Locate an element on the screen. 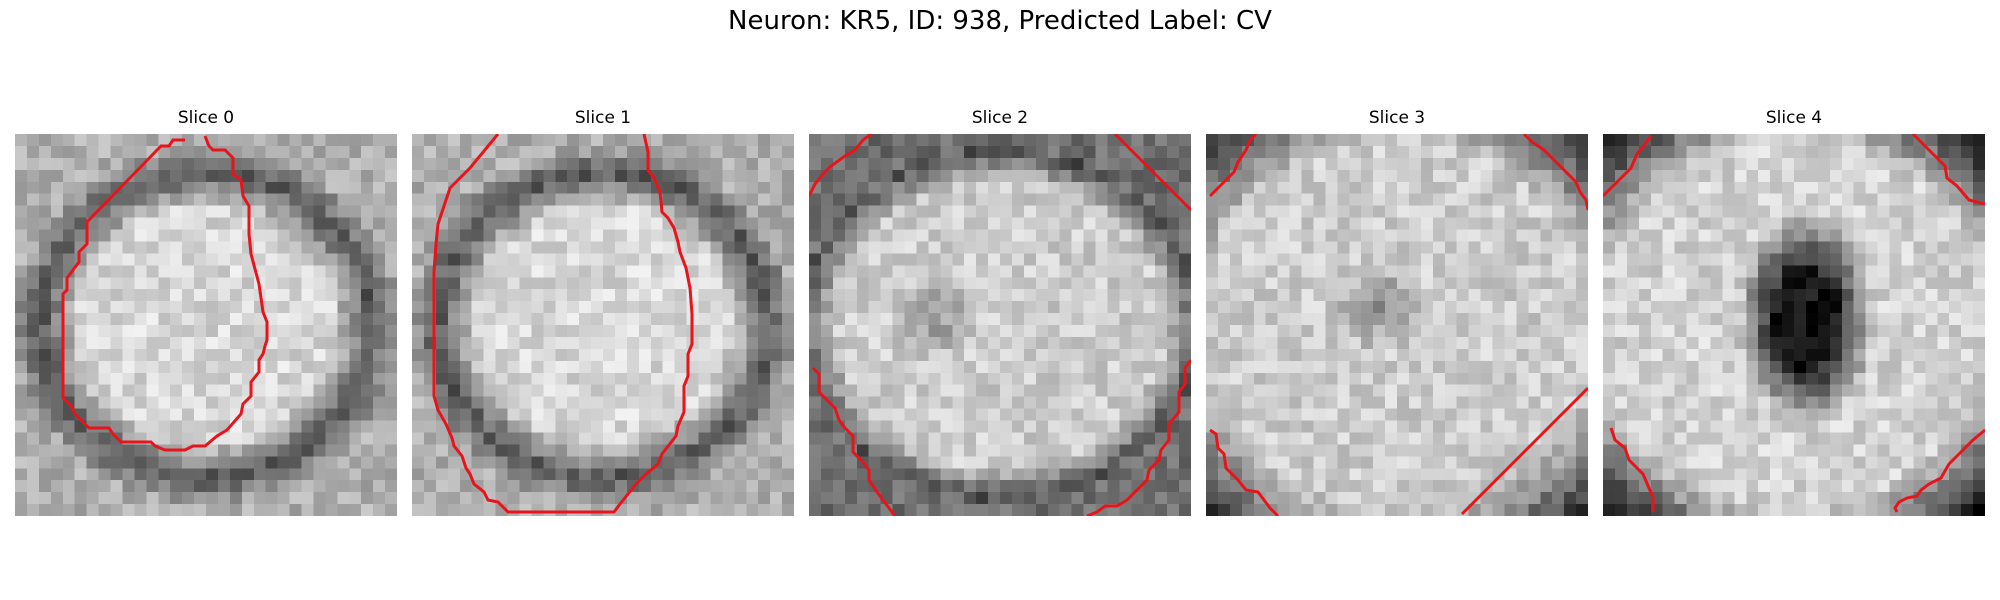 Image resolution: width=2000 pixels, height=600 pixels. panel-title-slice-3: Slice 3 is located at coordinates (1397, 118).